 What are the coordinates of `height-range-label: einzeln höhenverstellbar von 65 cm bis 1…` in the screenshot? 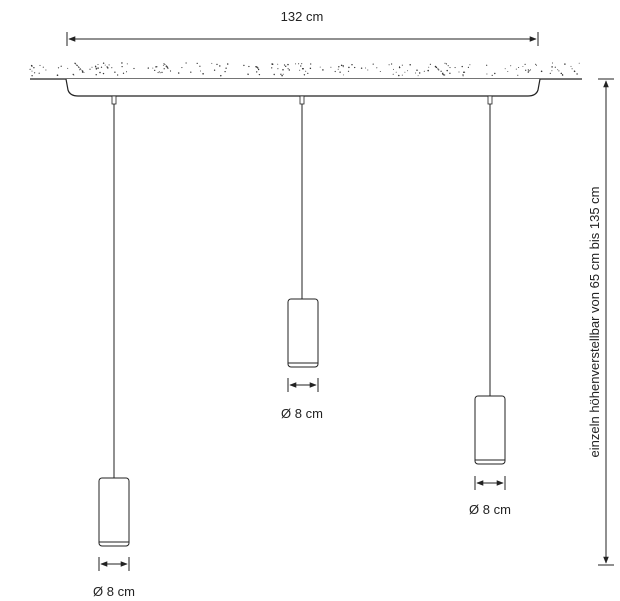 It's located at (594, 322).